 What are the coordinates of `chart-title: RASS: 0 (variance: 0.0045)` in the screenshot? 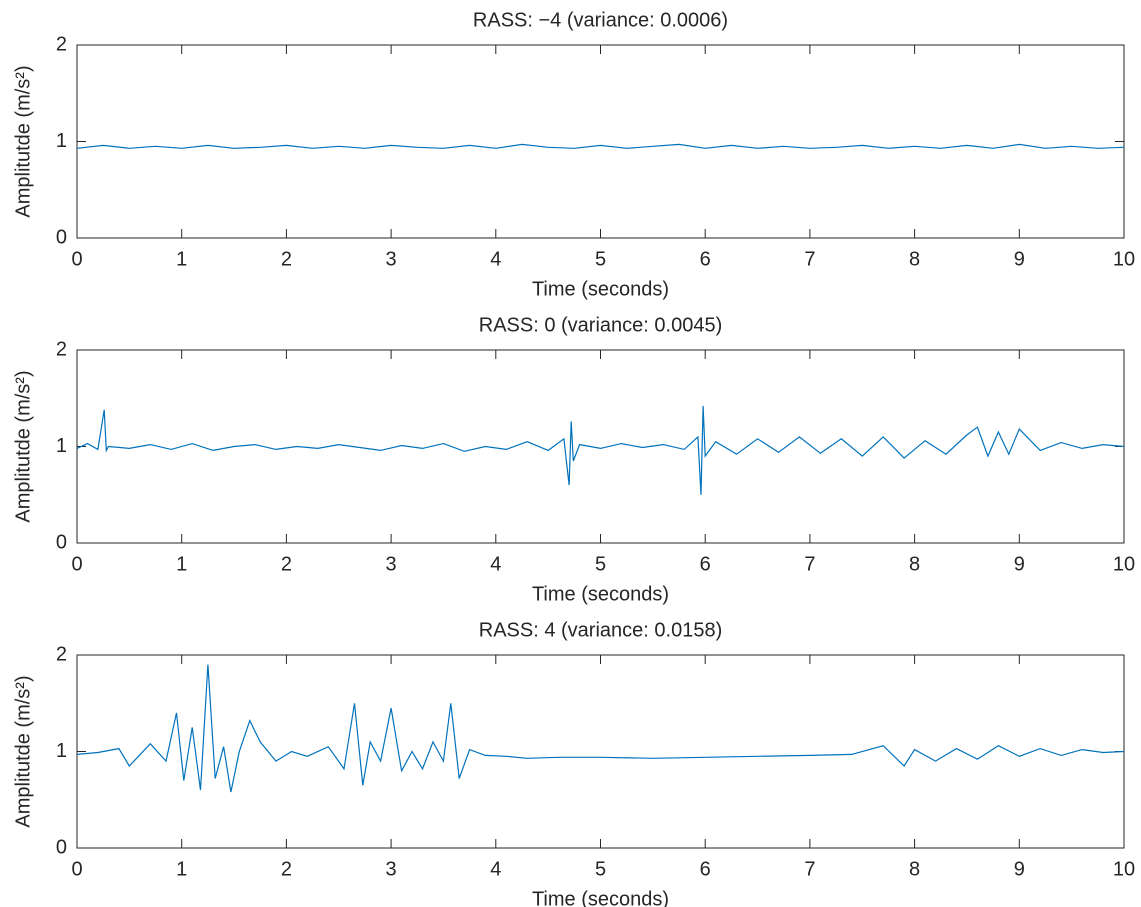 It's located at (600, 325).